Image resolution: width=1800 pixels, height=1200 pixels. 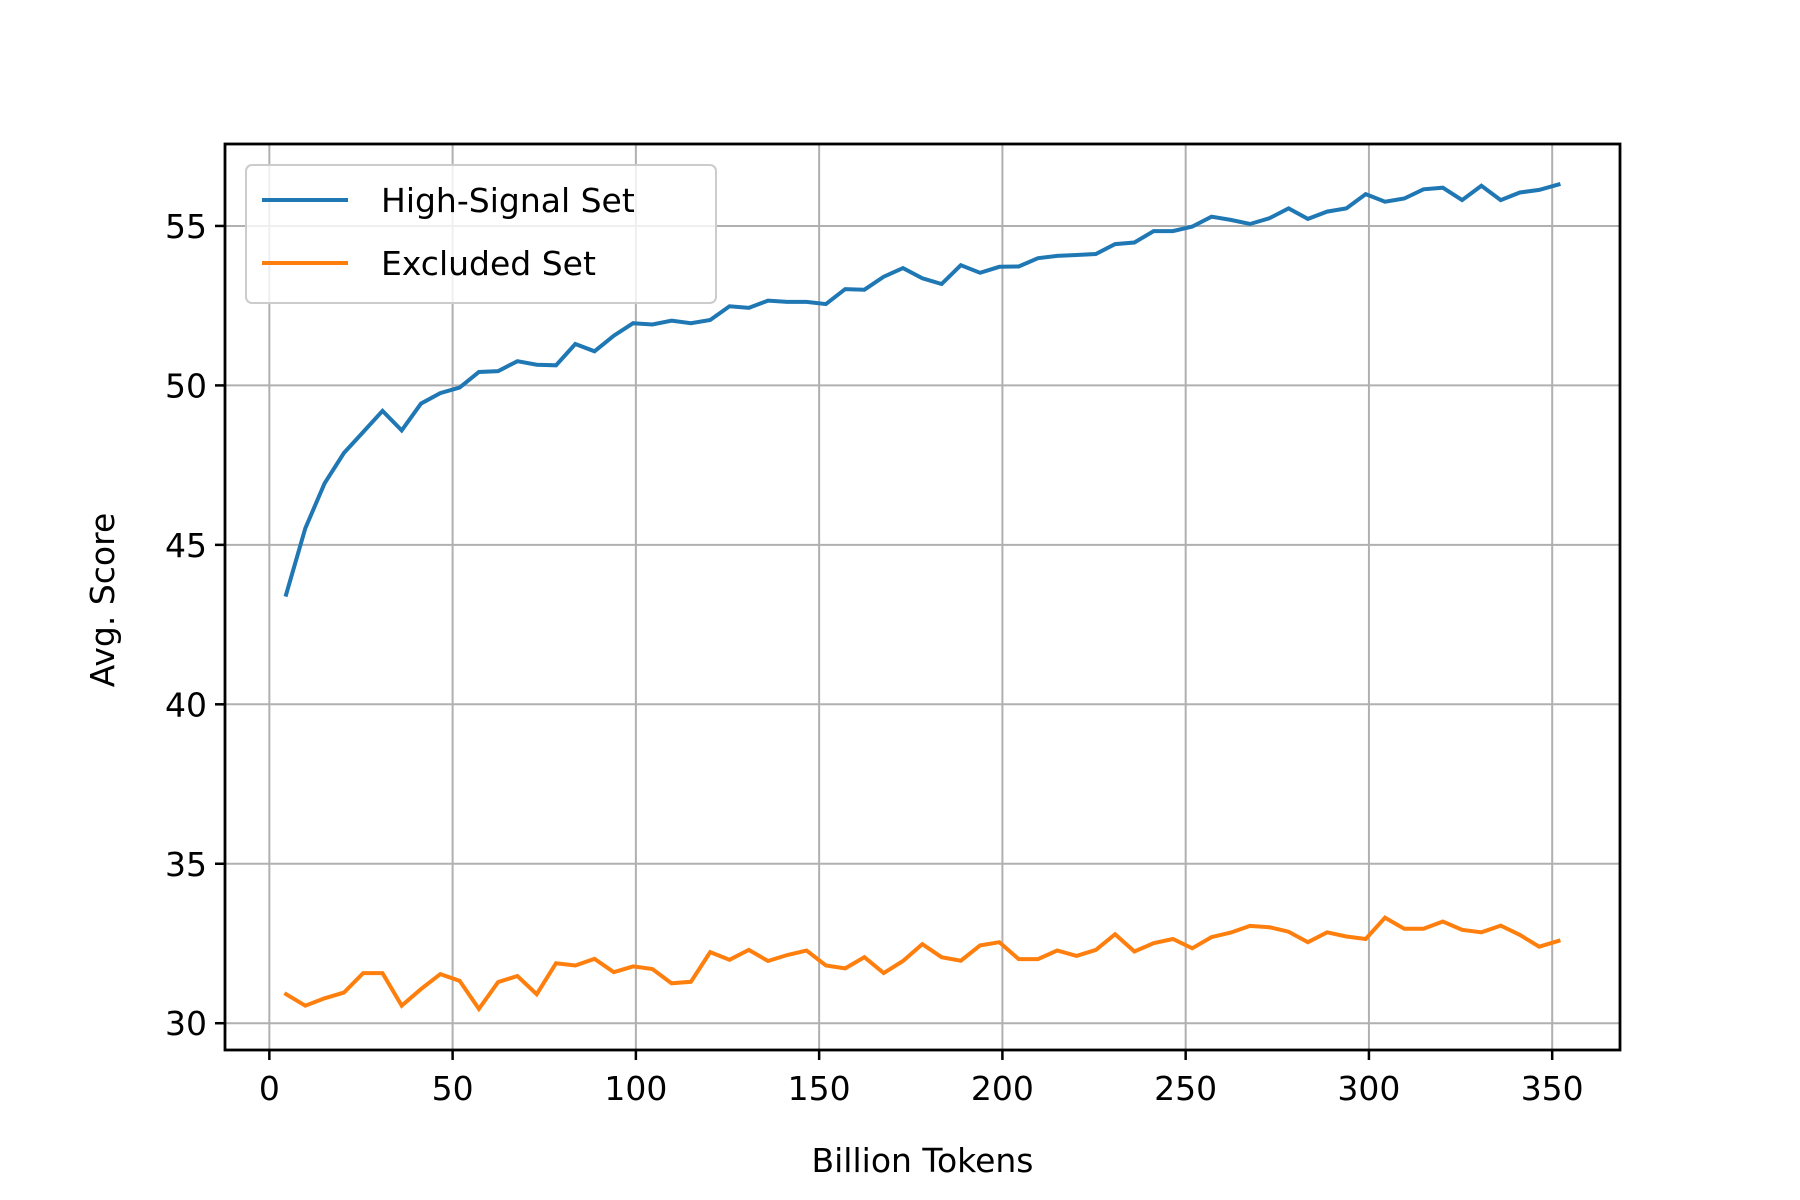 I want to click on x-tick-label: 350, so click(x=1552, y=1088).